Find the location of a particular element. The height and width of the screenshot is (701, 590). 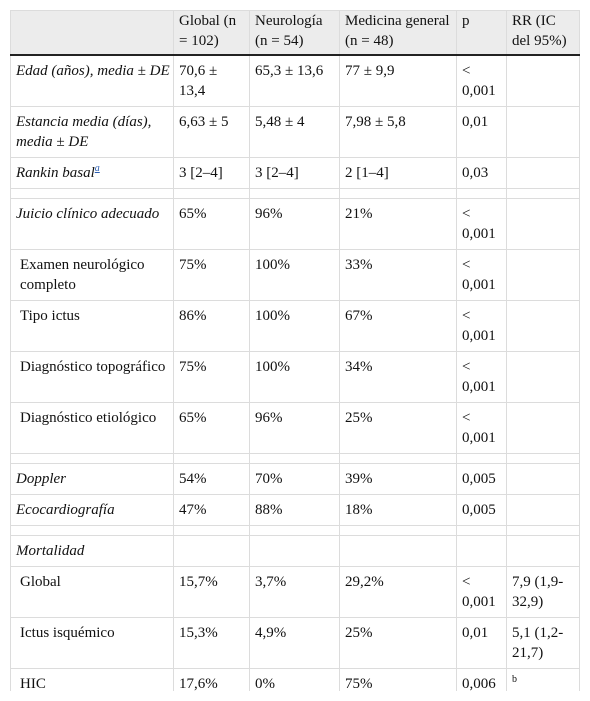

table-cell: 96% is located at coordinates (294, 428).